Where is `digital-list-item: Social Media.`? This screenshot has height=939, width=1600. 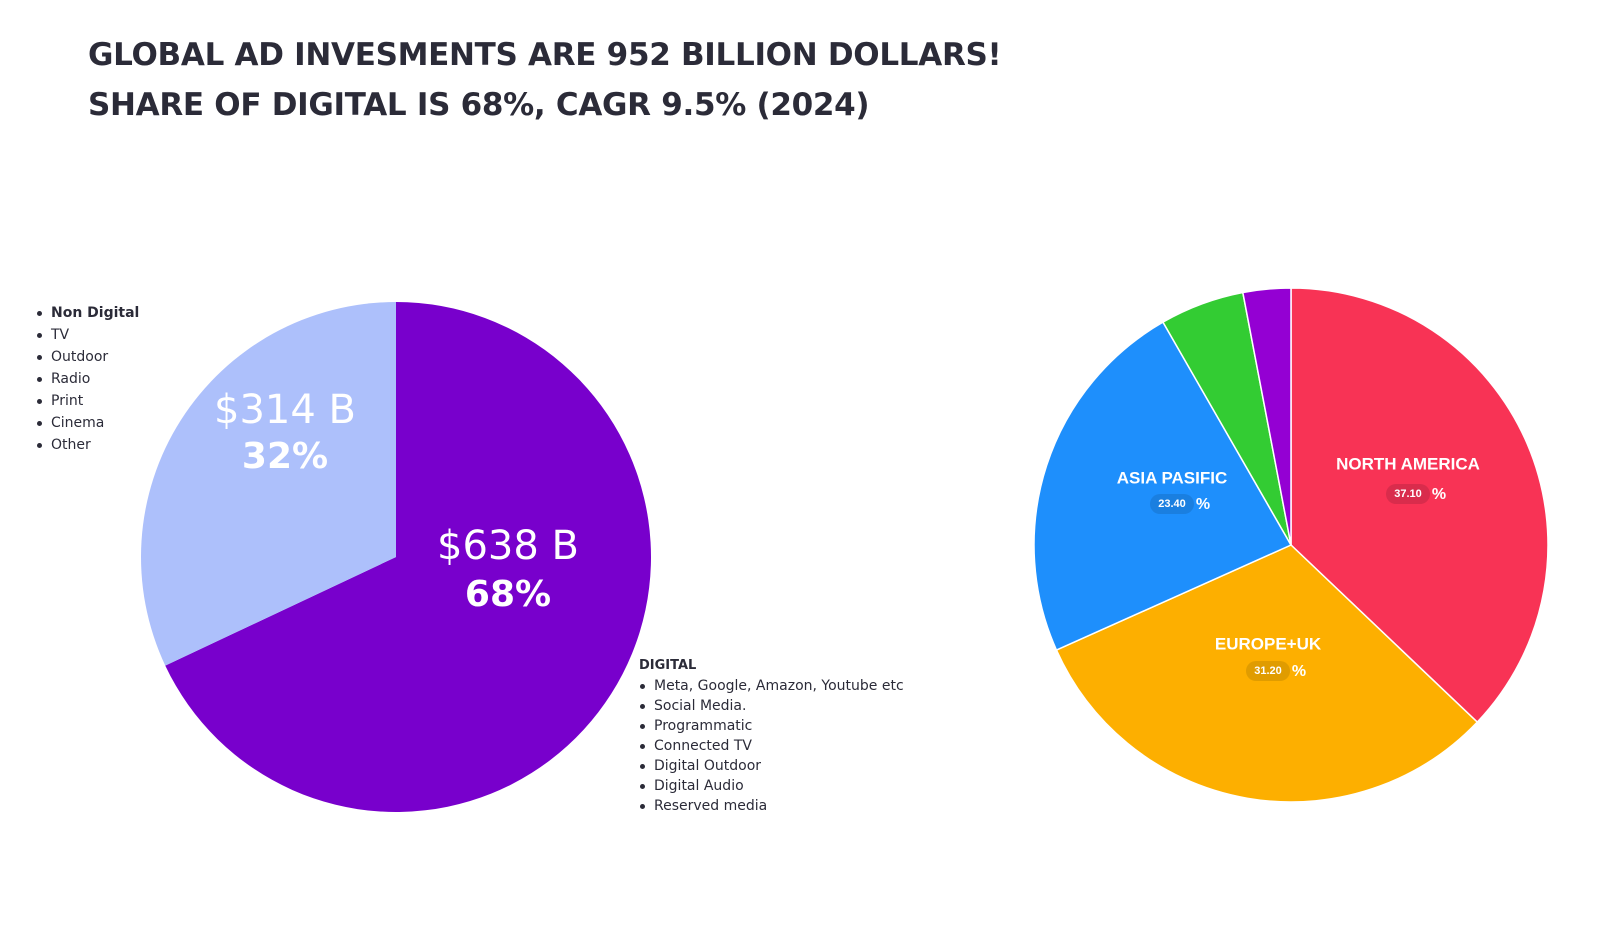
digital-list-item: Social Media. is located at coordinates (771, 706).